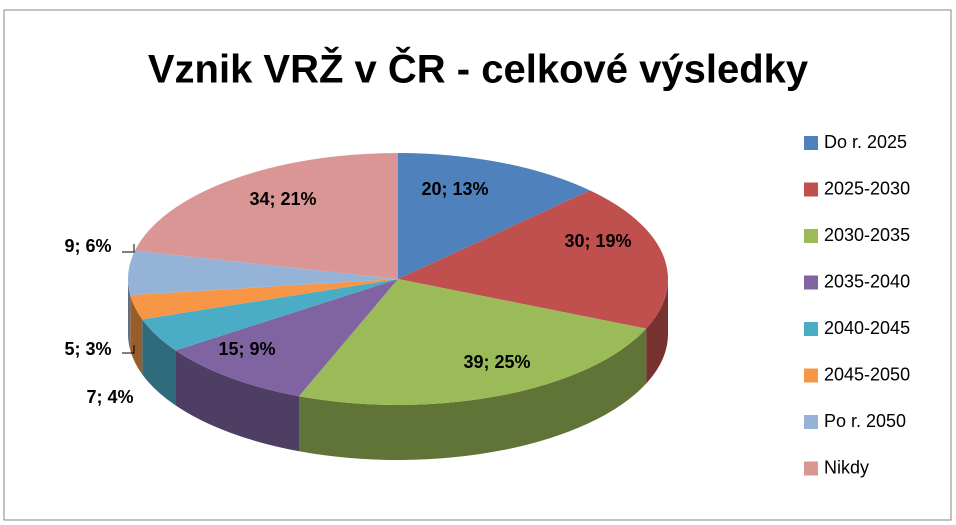 Image resolution: width=956 pixels, height=525 pixels. What do you see at coordinates (496, 362) in the screenshot?
I see `data-label: 39; 25%` at bounding box center [496, 362].